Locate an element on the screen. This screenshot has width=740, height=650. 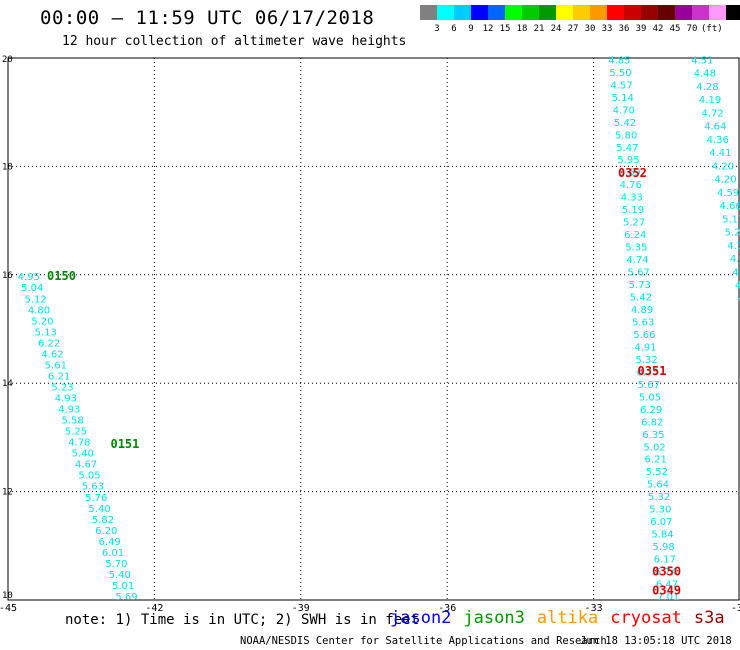
wave-height-value: 5.14 is located at coordinates (623, 98).